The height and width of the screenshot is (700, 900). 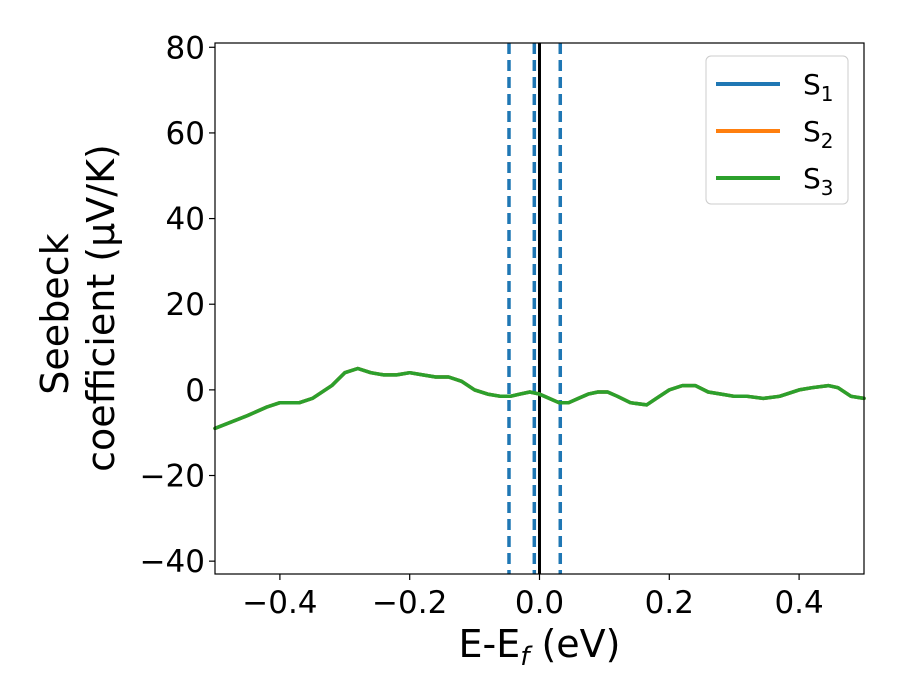 I want to click on y-tick-label: 40, so click(x=185, y=220).